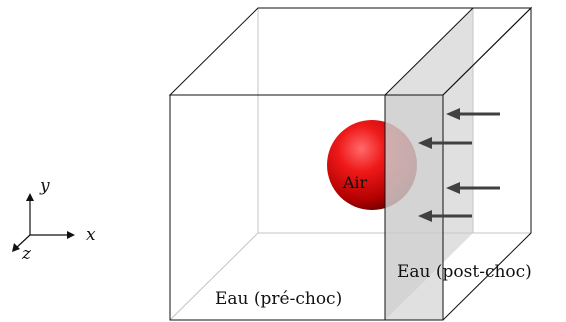 The height and width of the screenshot is (322, 566). Describe the element at coordinates (52, 235) in the screenshot. I see `x-axis-arrow` at that location.